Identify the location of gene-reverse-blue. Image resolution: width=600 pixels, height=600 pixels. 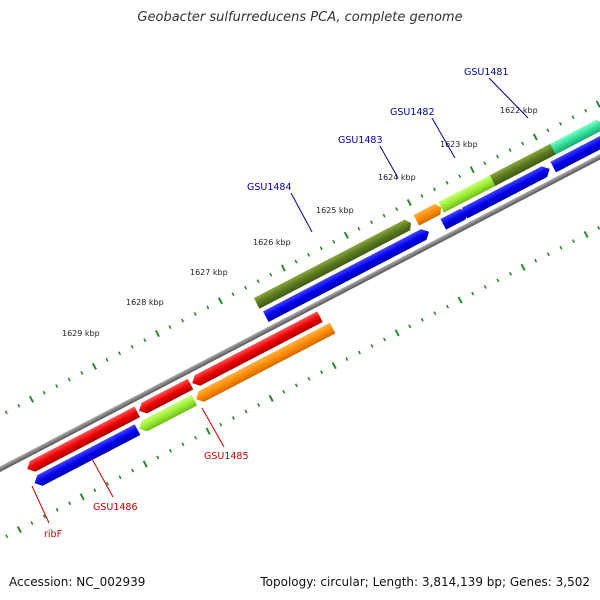
(86, 456).